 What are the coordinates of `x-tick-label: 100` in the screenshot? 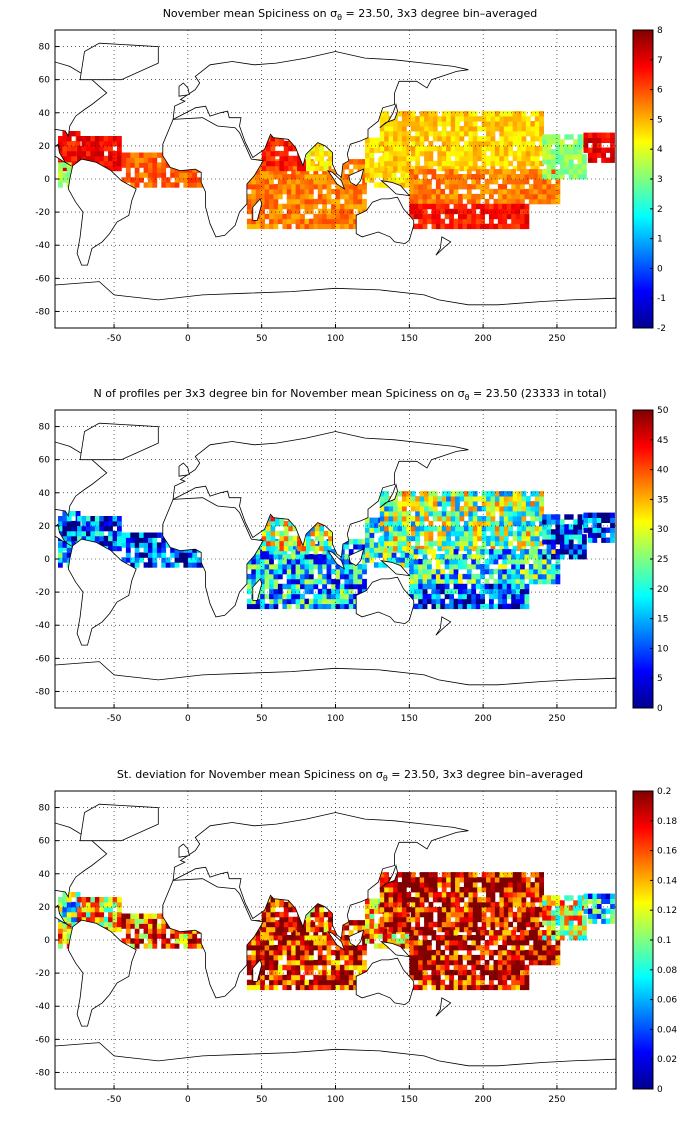 It's located at (335, 339).